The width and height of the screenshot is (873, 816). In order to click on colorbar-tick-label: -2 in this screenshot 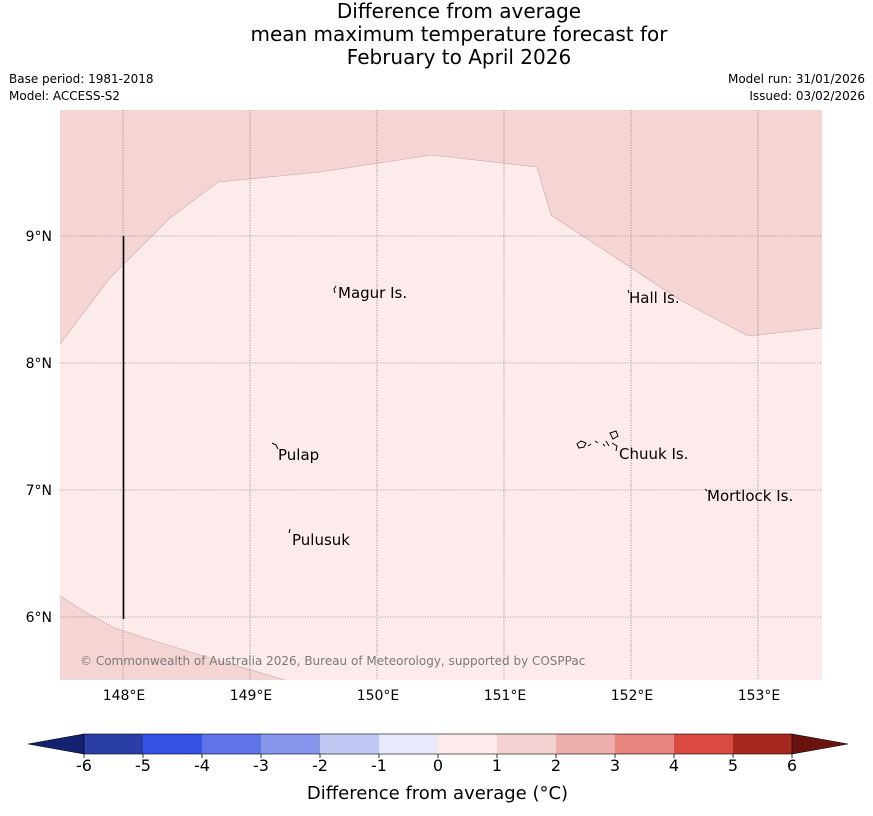, I will do `click(320, 765)`.